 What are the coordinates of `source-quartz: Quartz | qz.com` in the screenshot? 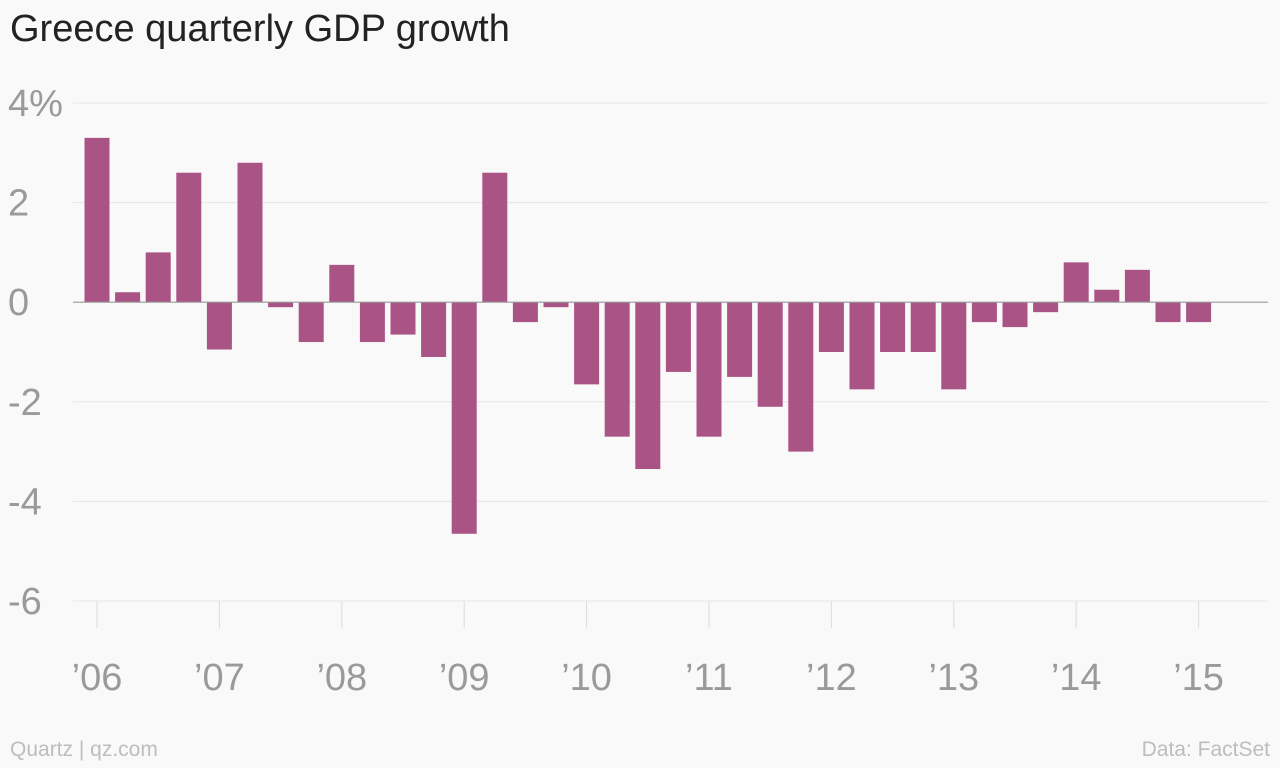 It's located at (84, 749).